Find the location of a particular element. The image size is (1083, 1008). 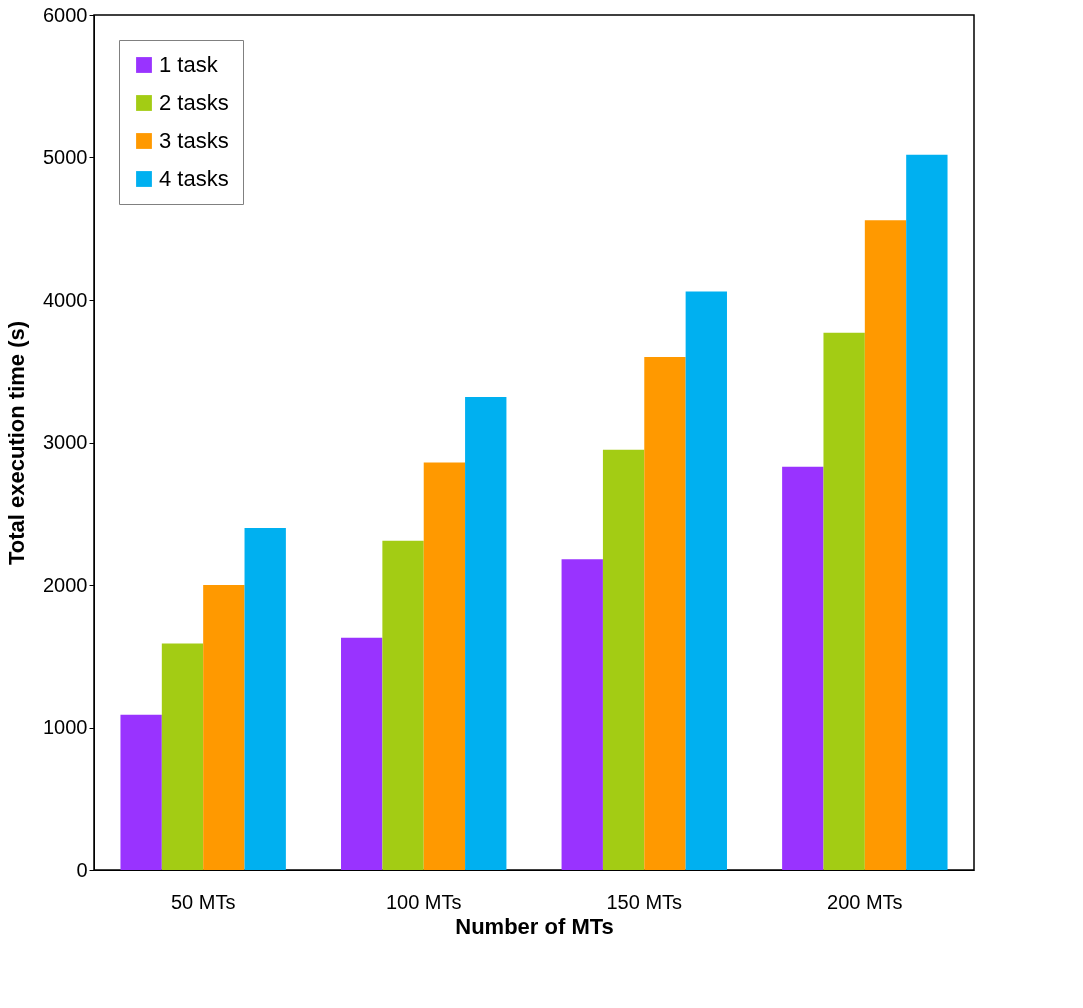

legend-label: 4 tasks is located at coordinates (194, 178).